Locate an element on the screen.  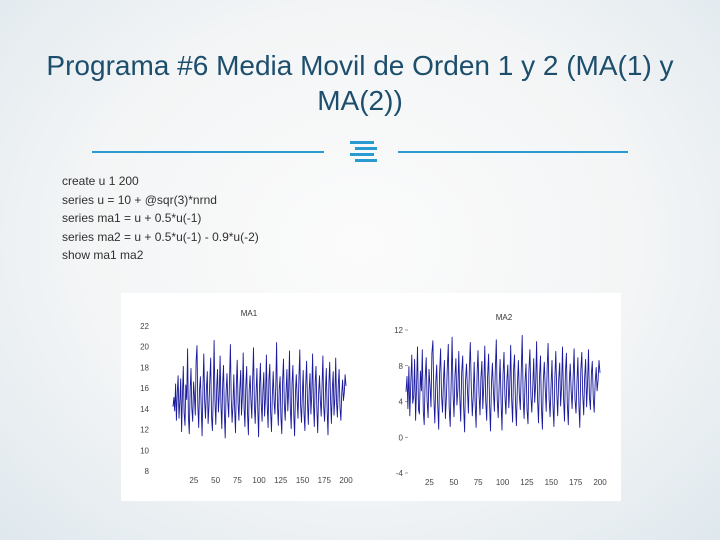
code-line: series u = 10 + @sqr(3)*nrnd is located at coordinates (139, 199).